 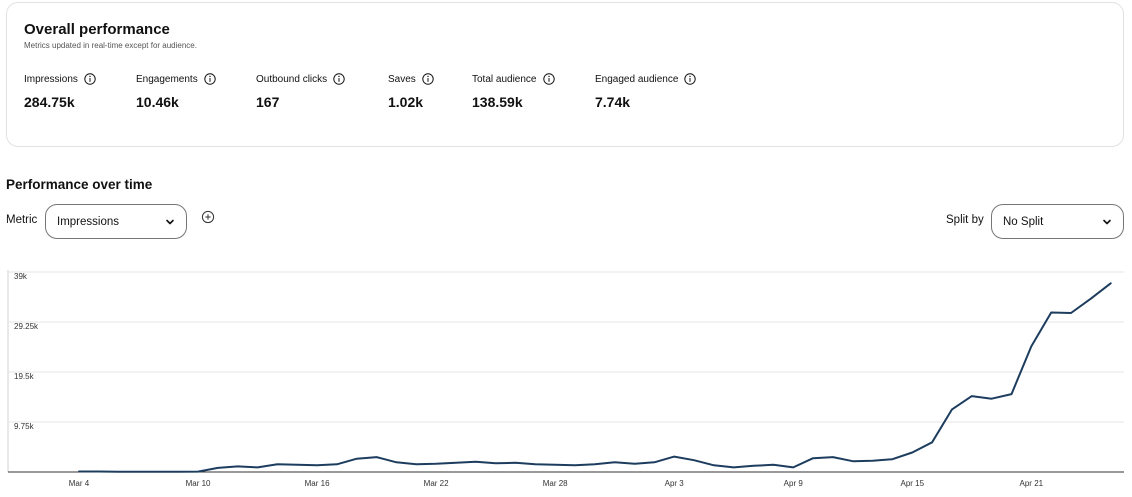 What do you see at coordinates (49, 102) in the screenshot?
I see `metric-value: 284.75k` at bounding box center [49, 102].